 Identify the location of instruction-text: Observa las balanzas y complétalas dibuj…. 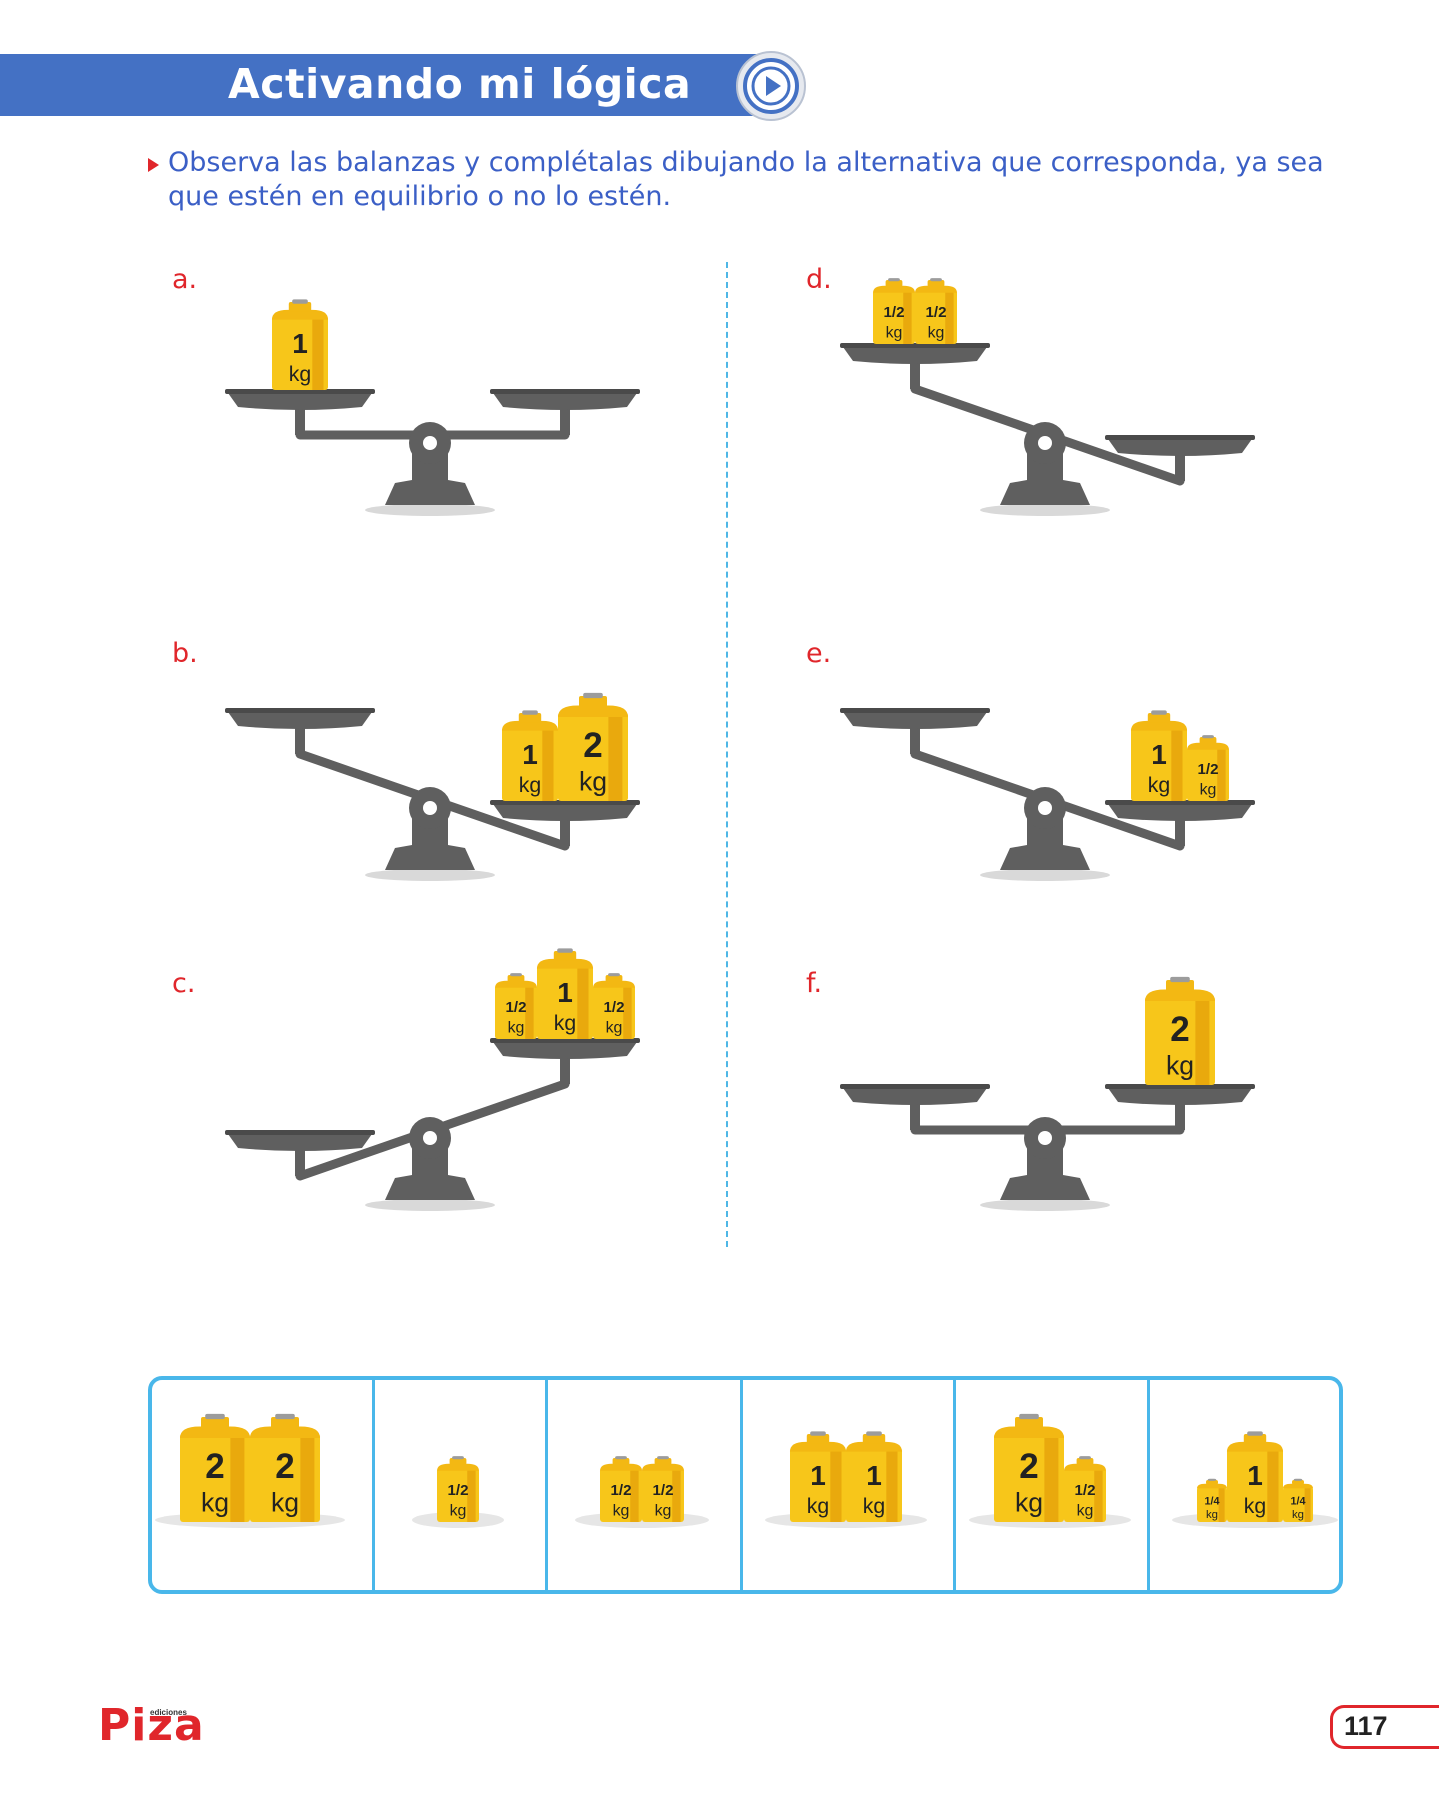
(746, 179).